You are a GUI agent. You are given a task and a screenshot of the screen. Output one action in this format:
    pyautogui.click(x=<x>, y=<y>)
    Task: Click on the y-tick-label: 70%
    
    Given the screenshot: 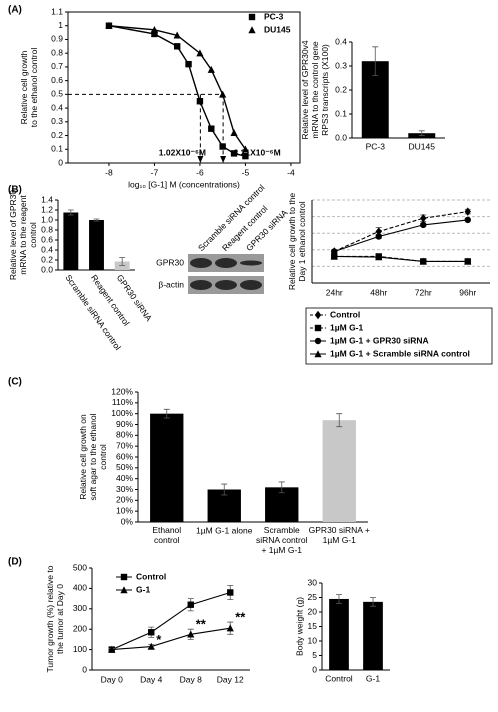 What is the action you would take?
    pyautogui.click(x=124, y=445)
    